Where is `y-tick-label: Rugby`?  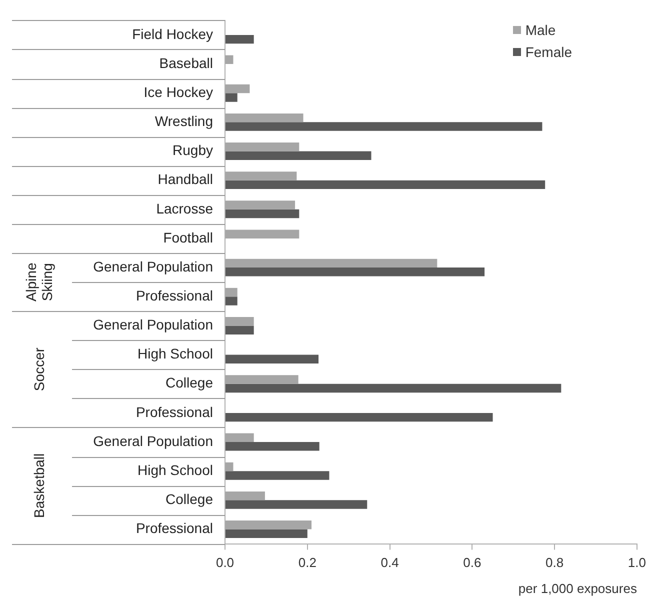
y-tick-label: Rugby is located at coordinates (192, 150).